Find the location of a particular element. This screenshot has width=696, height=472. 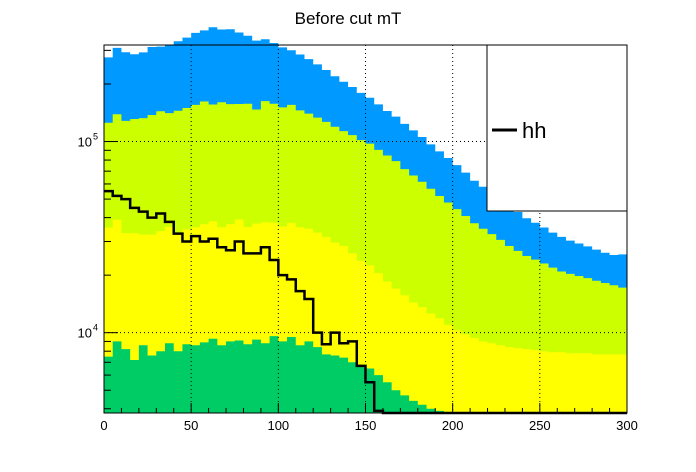

x-tick-label: 100 is located at coordinates (278, 425).